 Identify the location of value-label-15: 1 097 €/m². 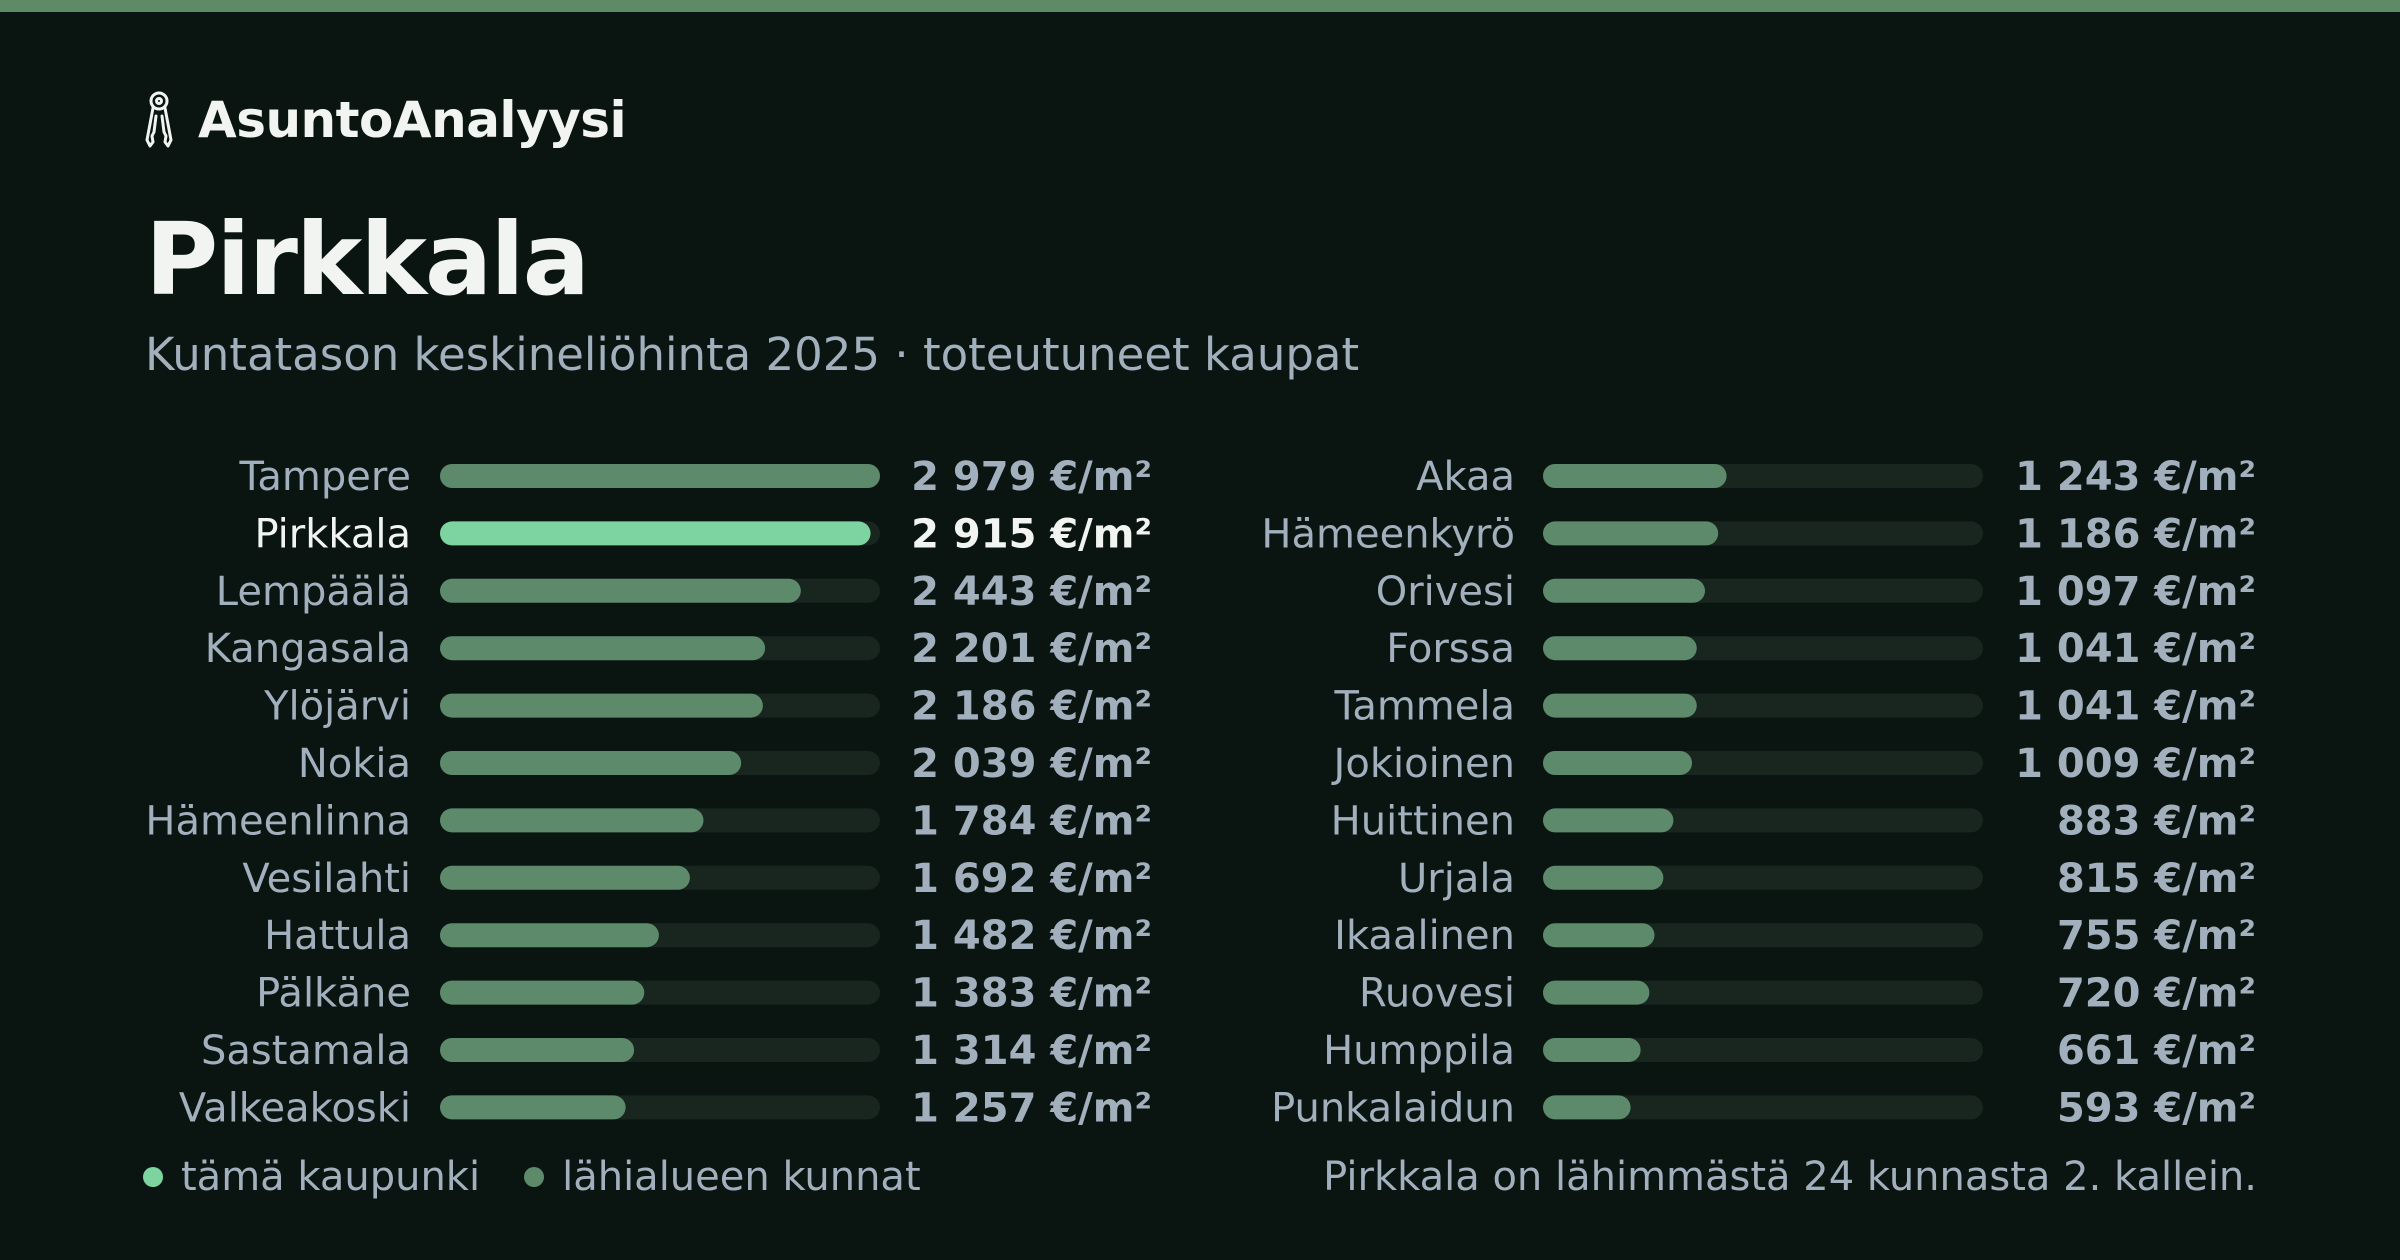
(2135, 592).